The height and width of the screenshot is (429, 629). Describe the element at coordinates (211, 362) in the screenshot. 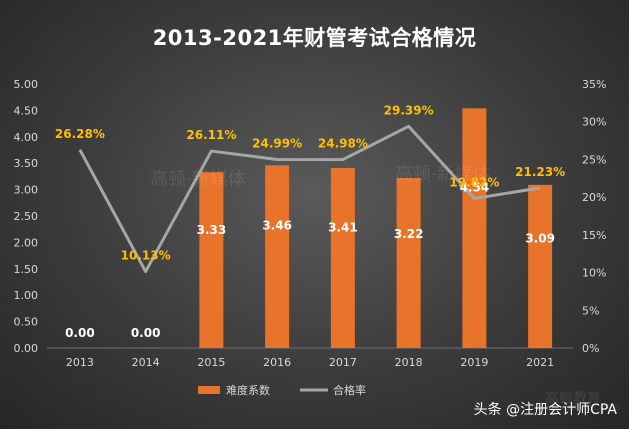

I see `x-tick-label: 2015` at that location.